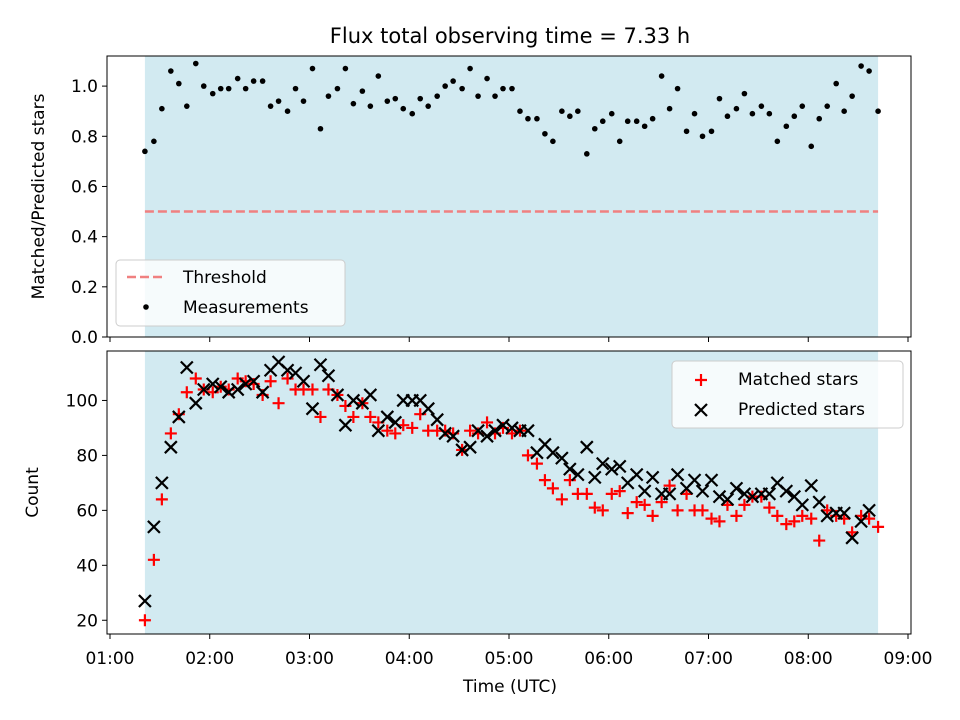 The width and height of the screenshot is (960, 720). What do you see at coordinates (409, 659) in the screenshot?
I see `count-x-tick-label: 04:00` at bounding box center [409, 659].